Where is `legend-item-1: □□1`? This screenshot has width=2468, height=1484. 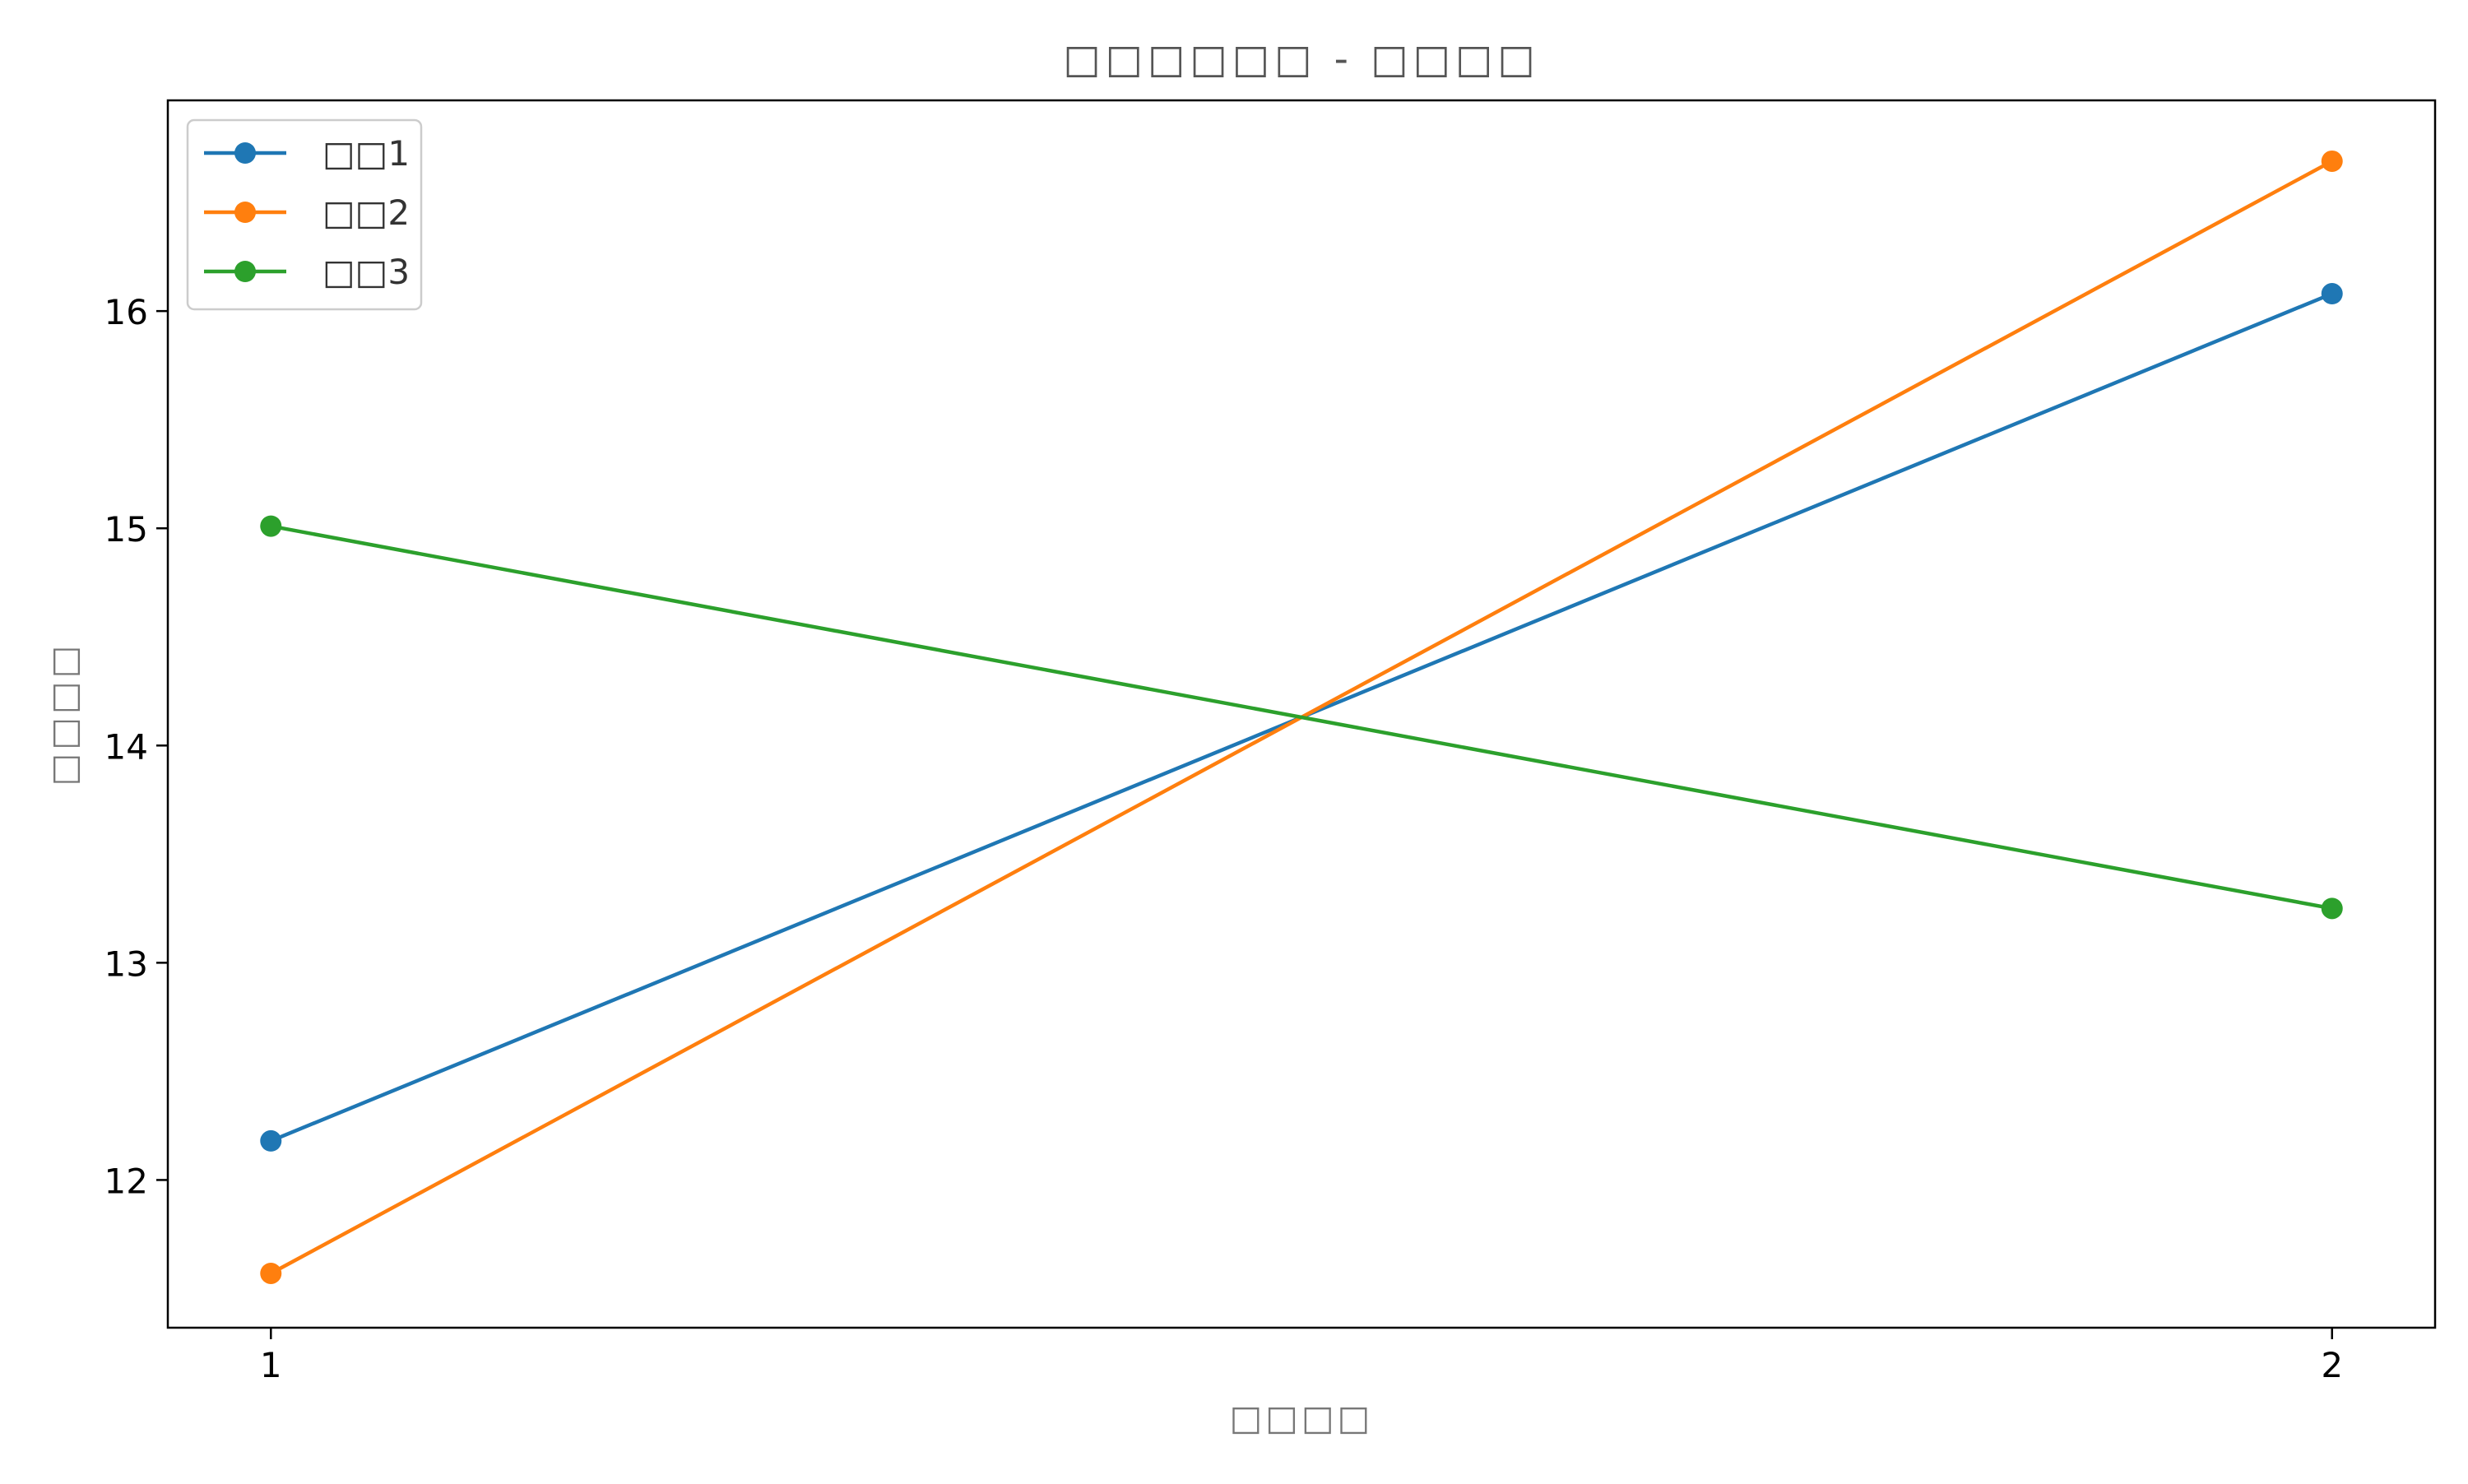 legend-item-1: □□1 is located at coordinates (307, 153).